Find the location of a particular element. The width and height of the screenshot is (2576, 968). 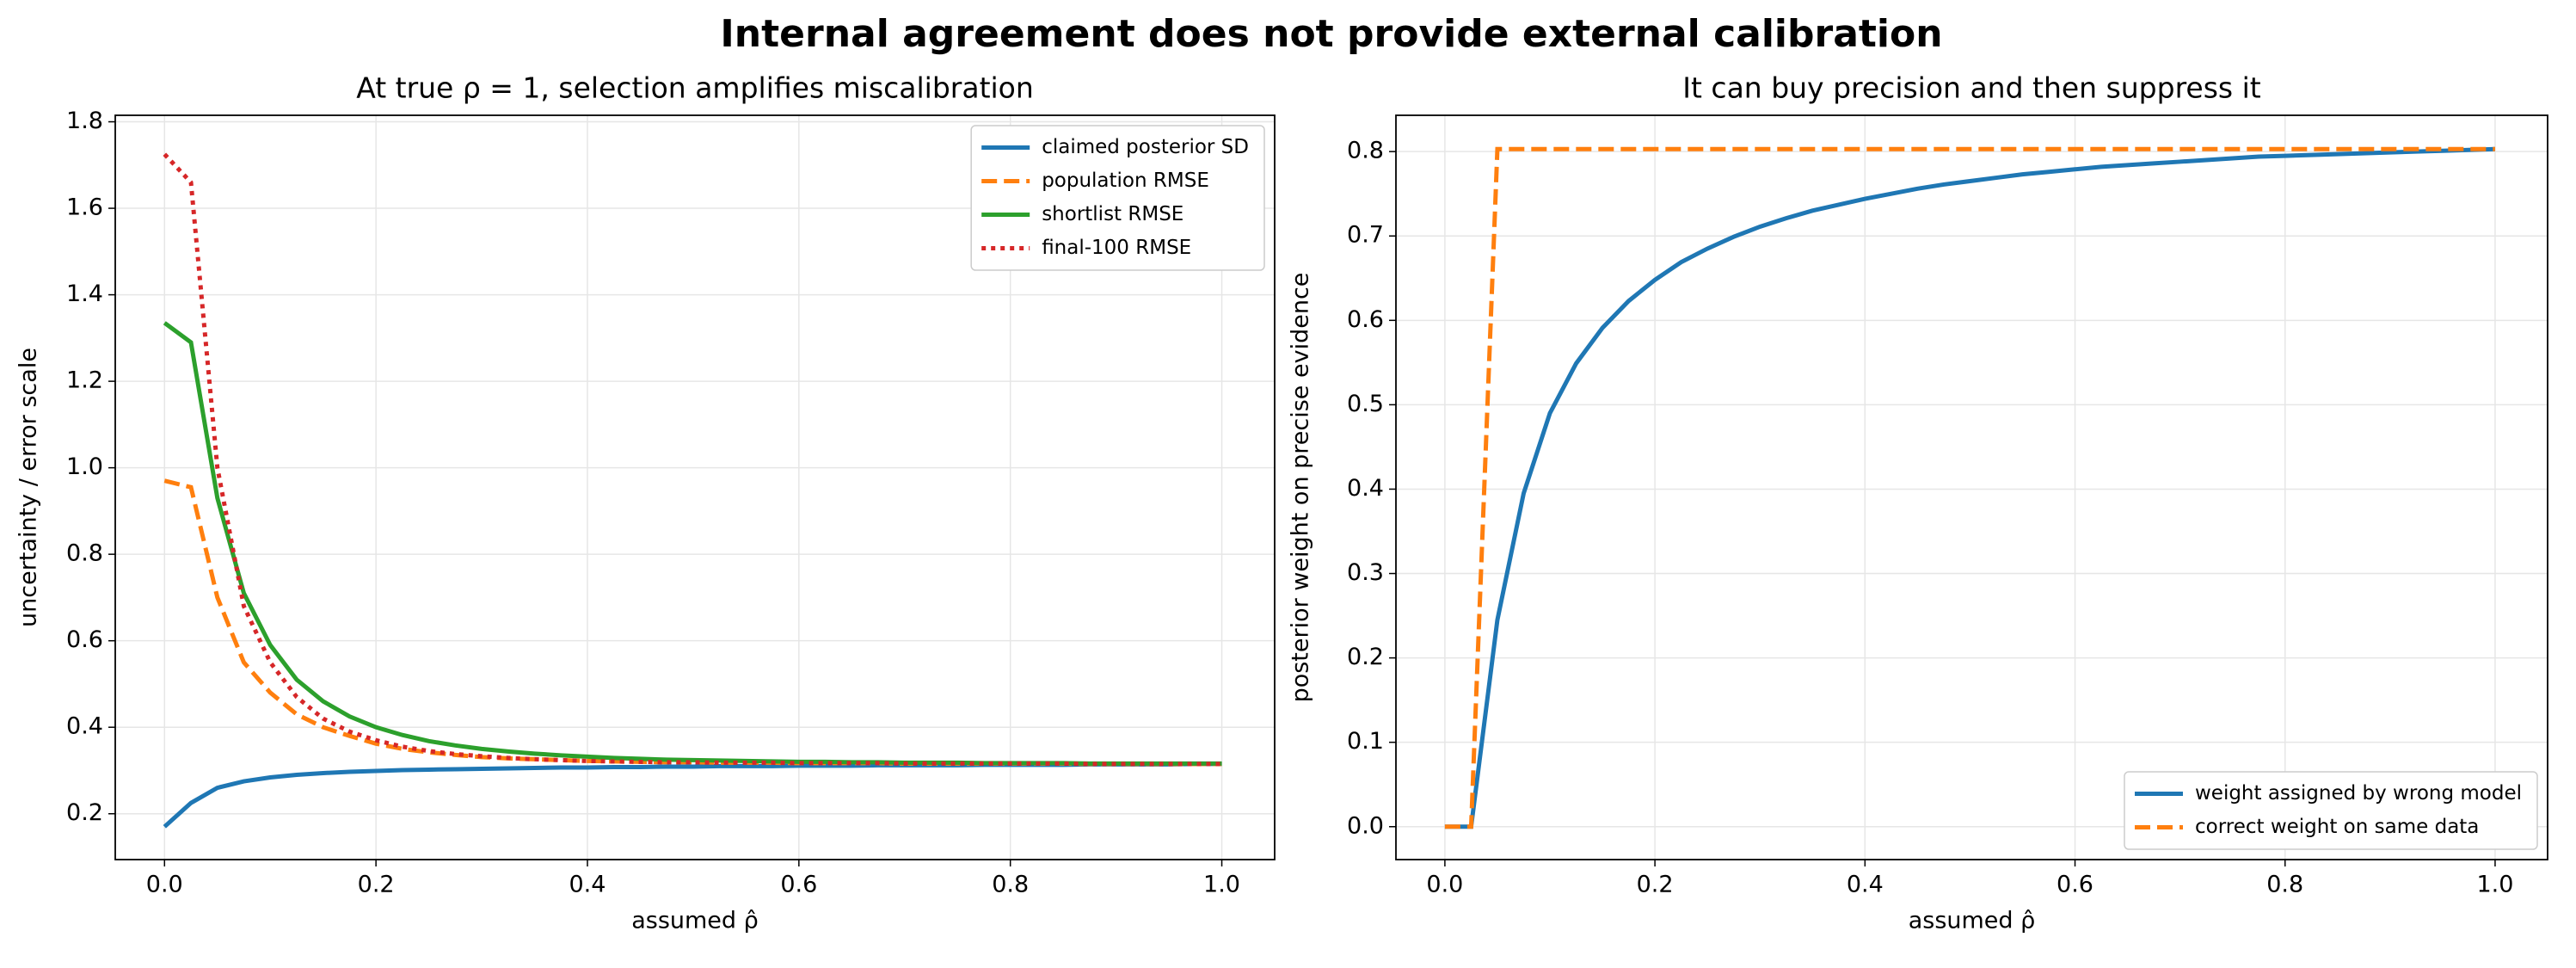

legend-label: final-100 RMSE is located at coordinates (1116, 248).